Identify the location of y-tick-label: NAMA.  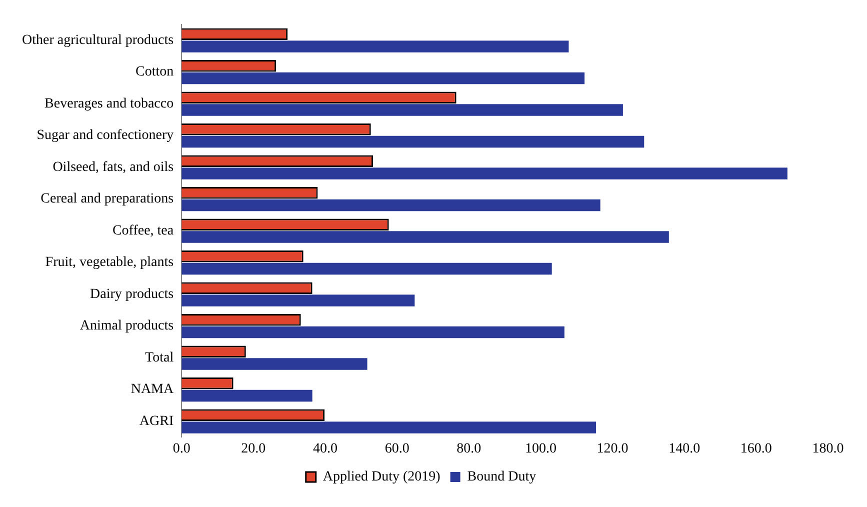
(152, 390).